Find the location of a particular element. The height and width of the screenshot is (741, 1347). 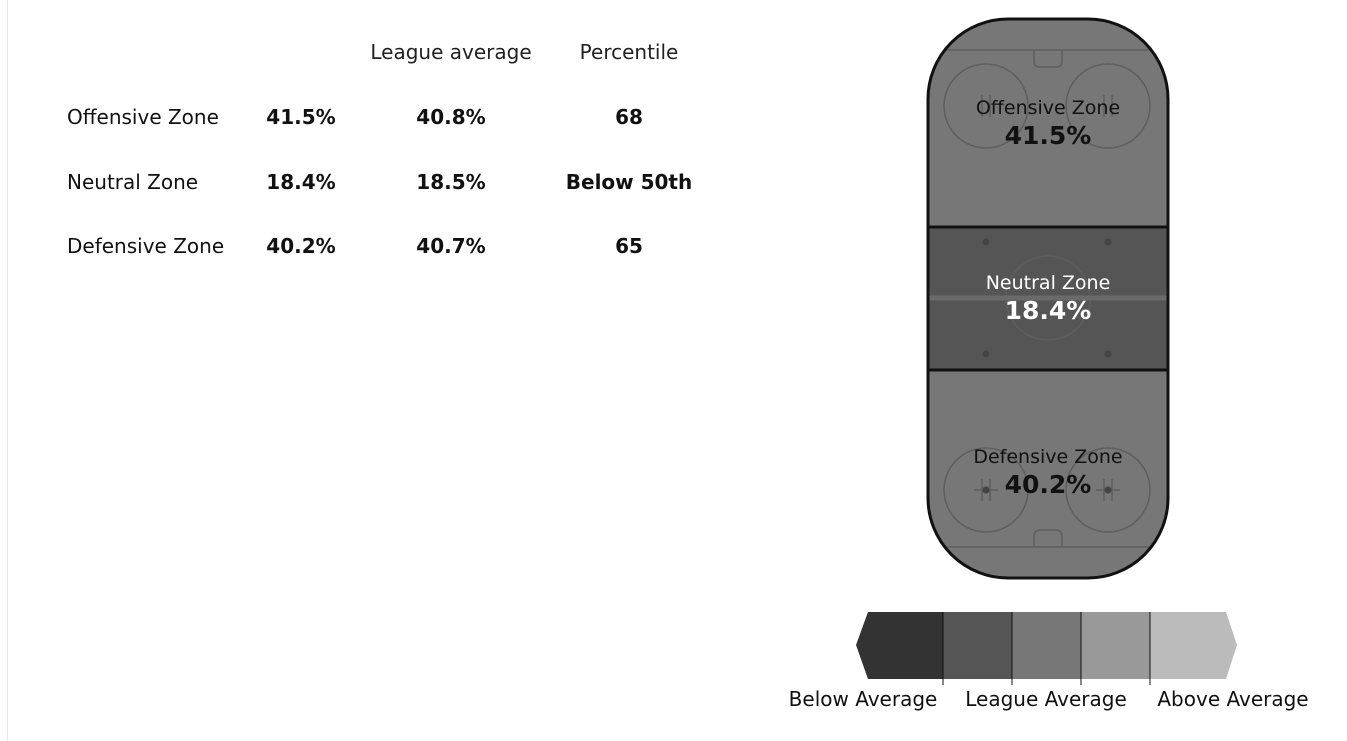

rink-neutral-label: Neutral Zone is located at coordinates (1048, 283).